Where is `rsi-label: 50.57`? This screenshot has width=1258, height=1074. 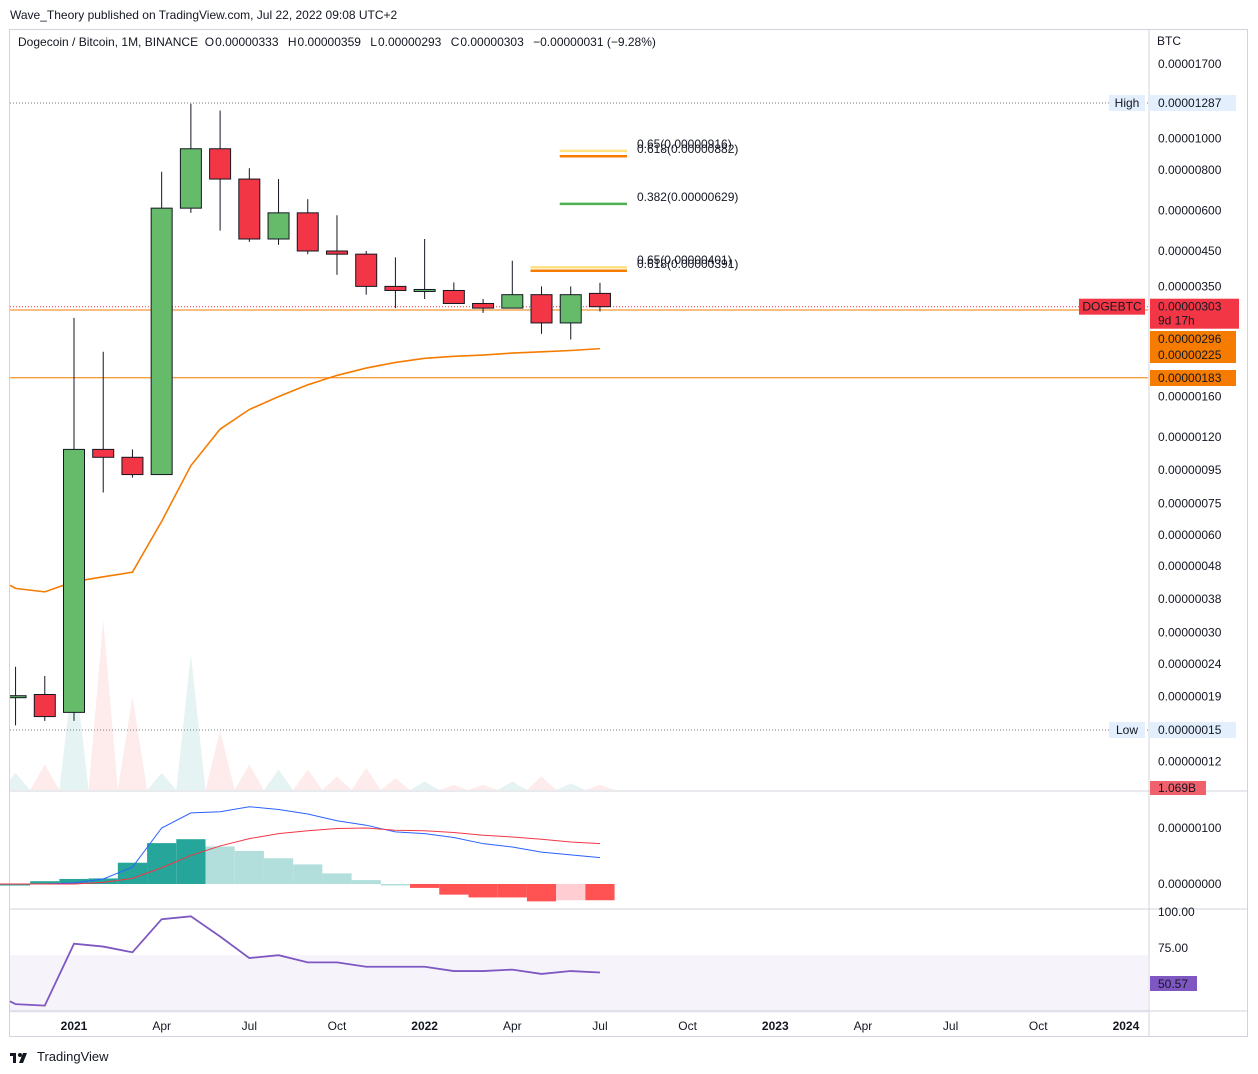 rsi-label: 50.57 is located at coordinates (1173, 984).